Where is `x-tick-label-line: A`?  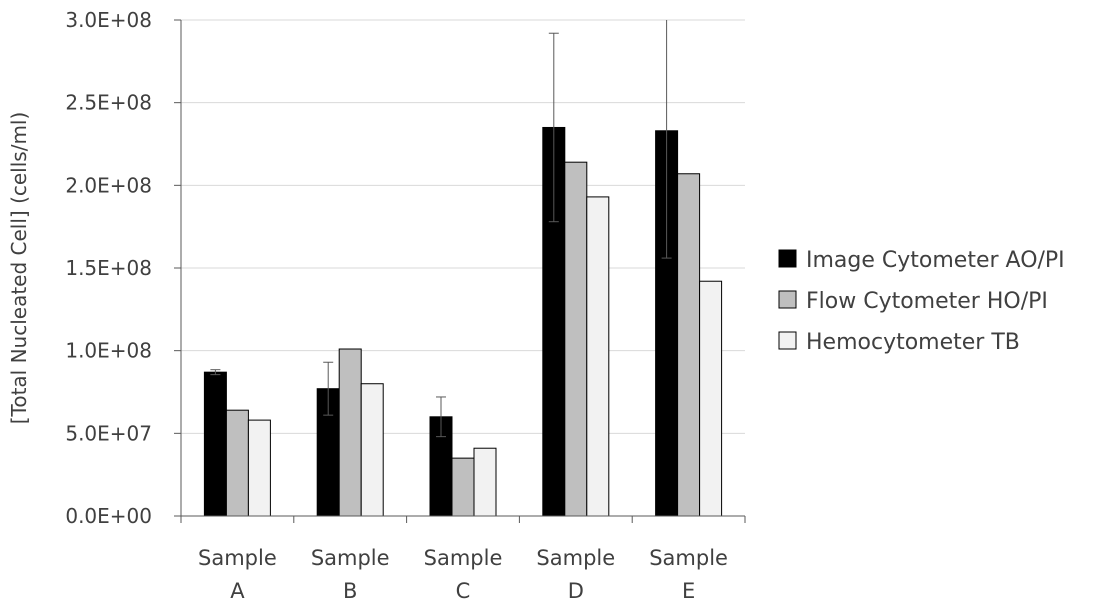
x-tick-label-line: A is located at coordinates (237, 591).